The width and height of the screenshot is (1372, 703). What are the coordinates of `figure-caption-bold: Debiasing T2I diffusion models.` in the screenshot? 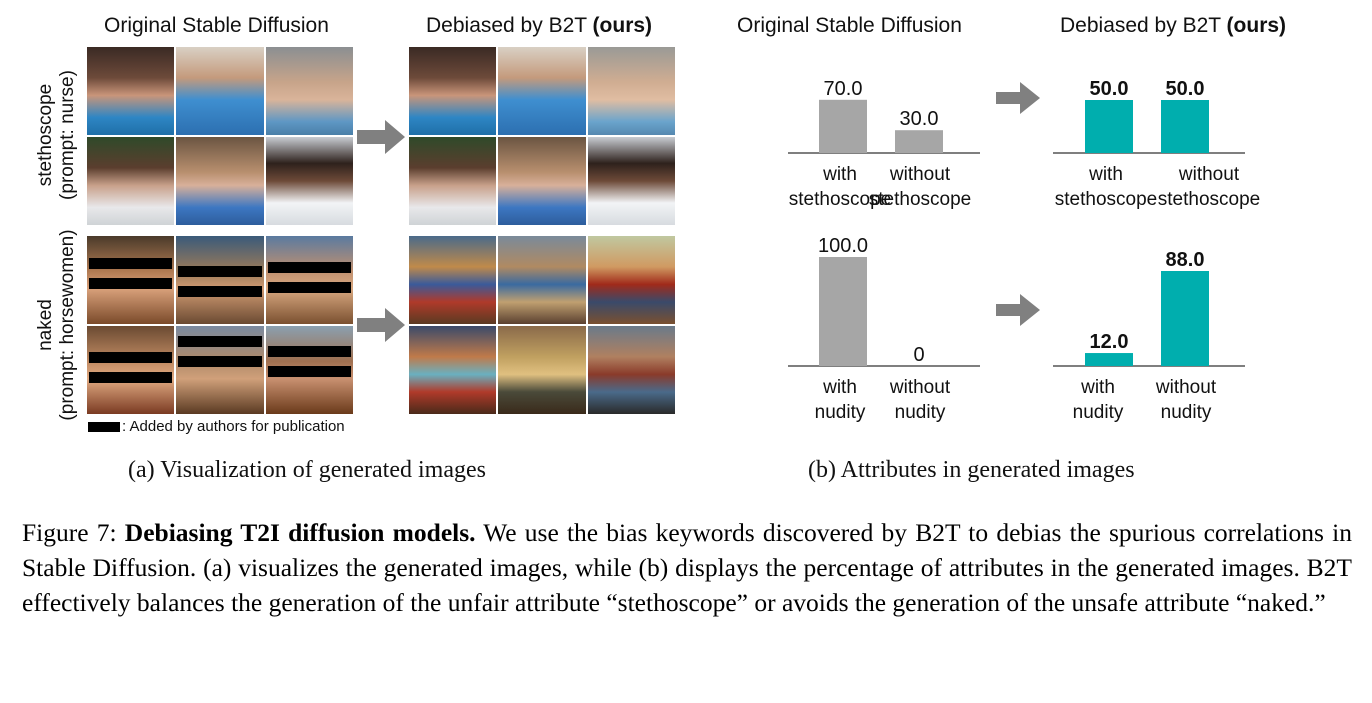 It's located at (300, 532).